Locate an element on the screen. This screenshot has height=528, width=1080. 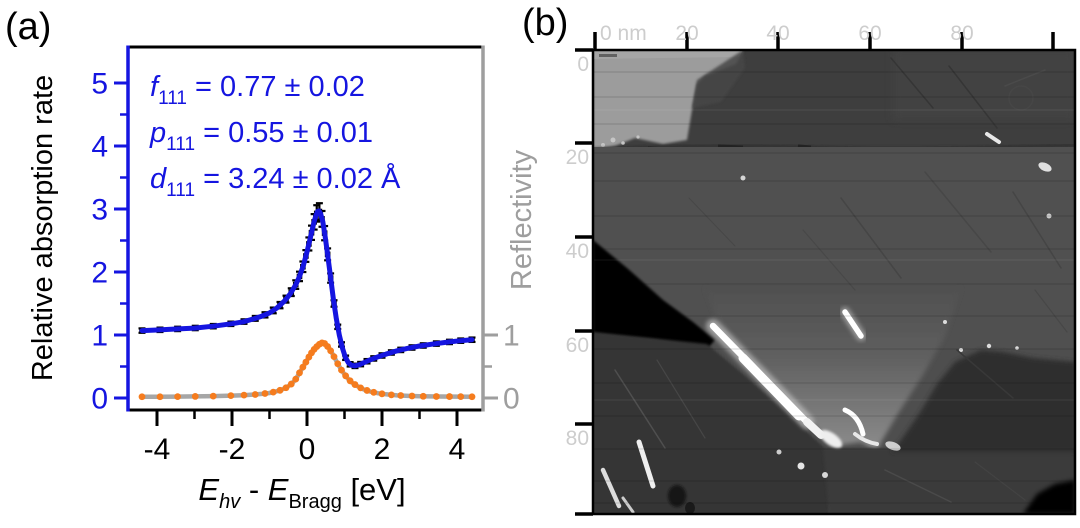
right-tick-label: 1 is located at coordinates (511, 336).